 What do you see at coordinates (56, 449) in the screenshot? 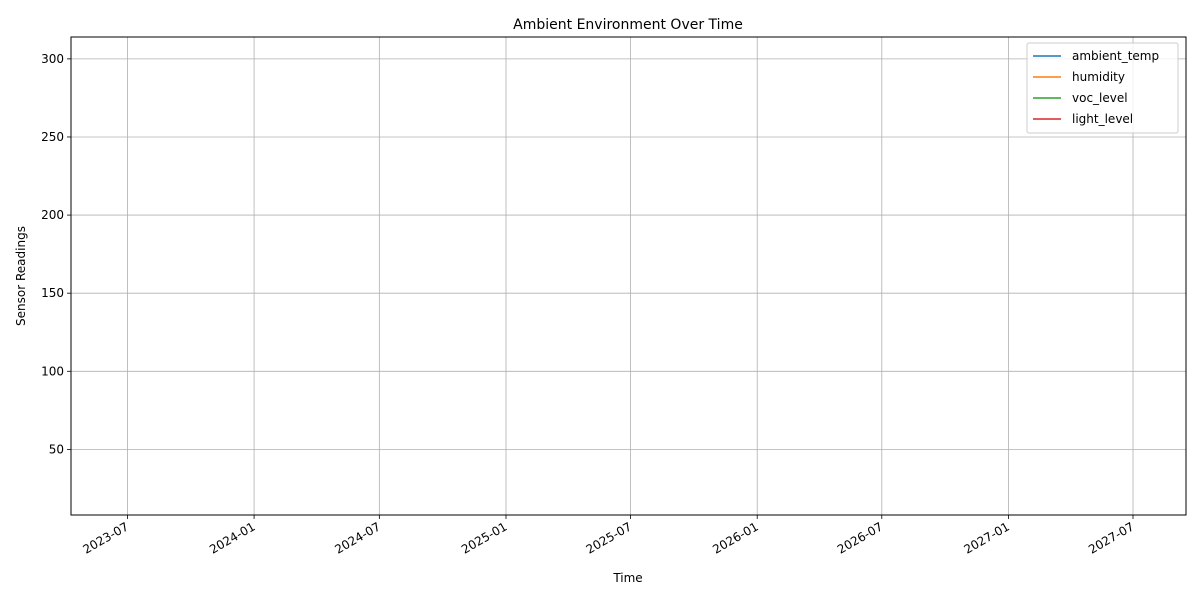
I see `y-tick-label: 50` at bounding box center [56, 449].